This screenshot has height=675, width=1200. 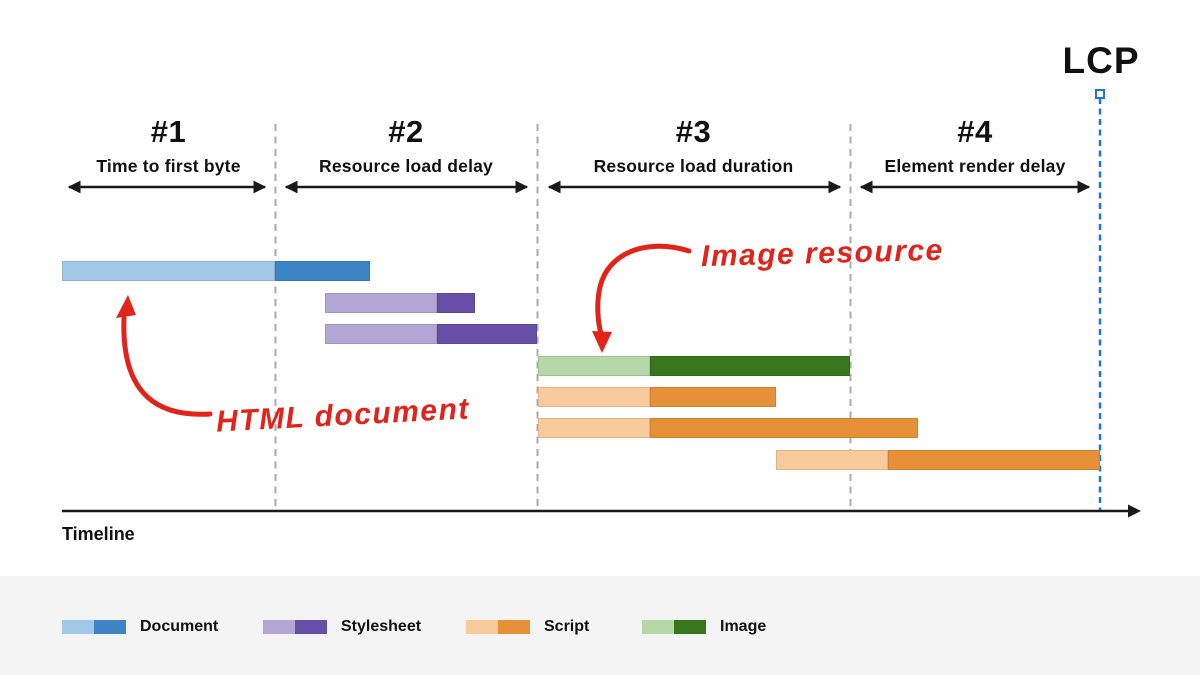 What do you see at coordinates (658, 627) in the screenshot?
I see `image-swatch-light` at bounding box center [658, 627].